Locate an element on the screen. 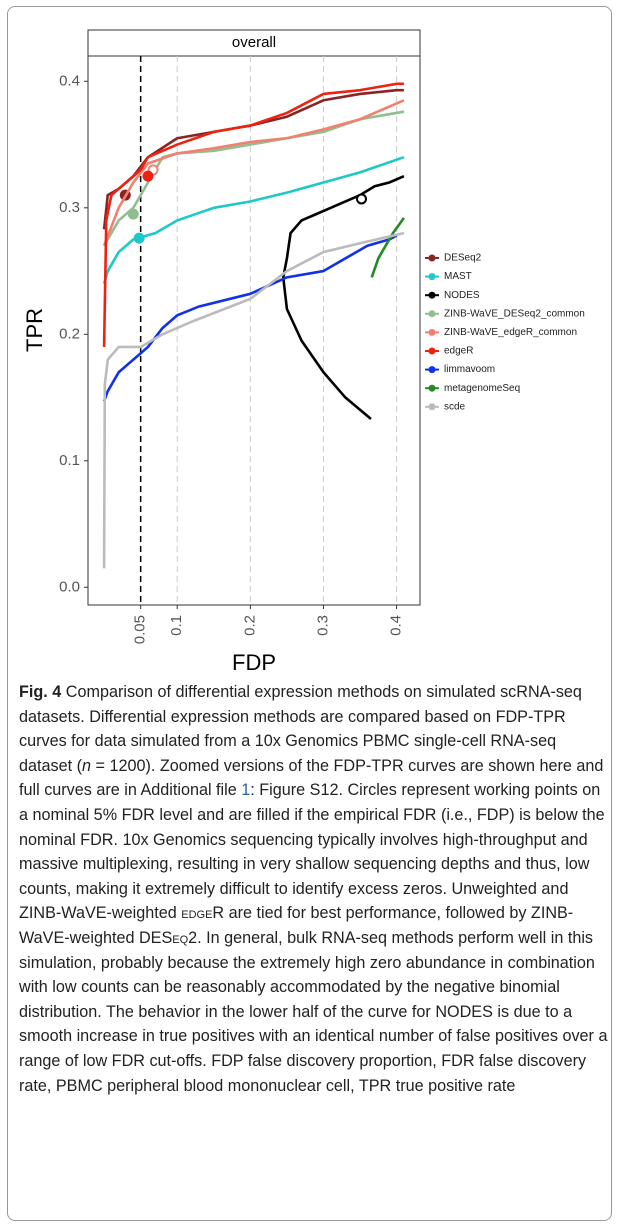  x-tick-label: 0.4 is located at coordinates (396, 625).